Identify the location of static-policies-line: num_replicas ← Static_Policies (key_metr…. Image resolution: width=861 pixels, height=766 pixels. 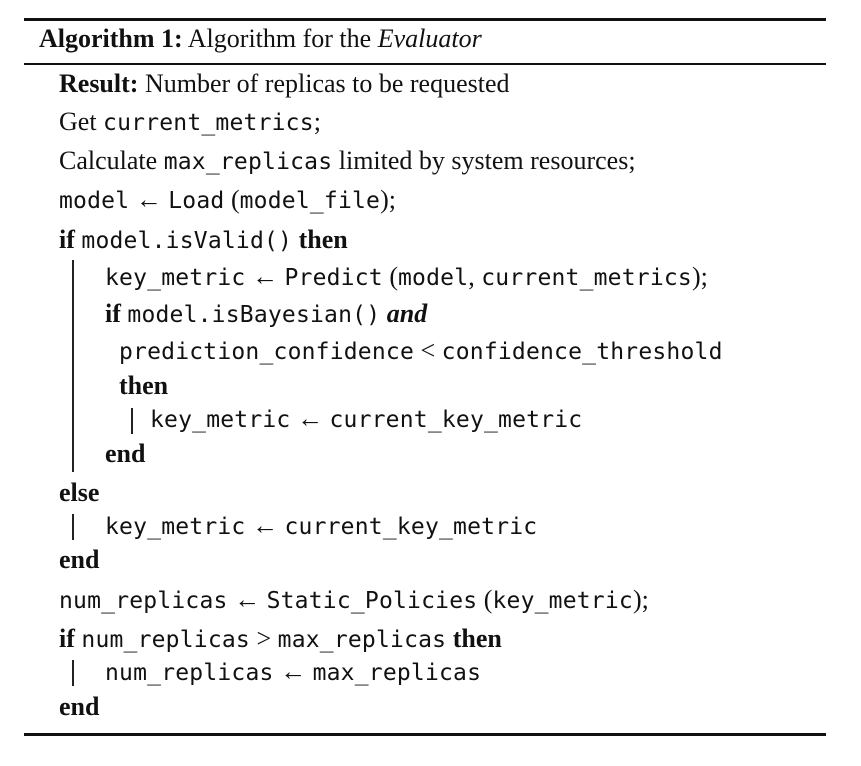
(354, 599).